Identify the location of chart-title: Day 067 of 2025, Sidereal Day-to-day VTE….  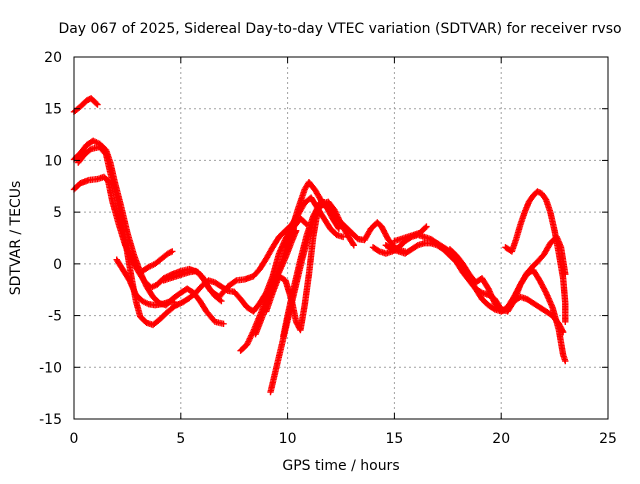
(339, 29).